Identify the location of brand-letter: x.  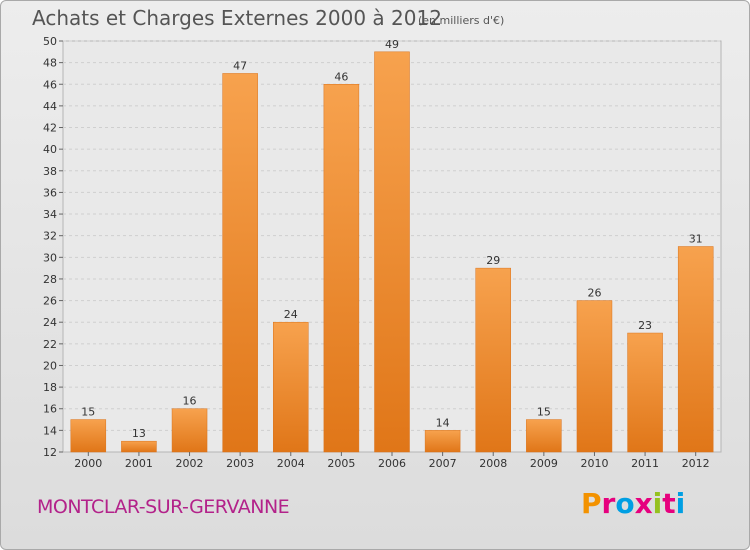
(643, 503).